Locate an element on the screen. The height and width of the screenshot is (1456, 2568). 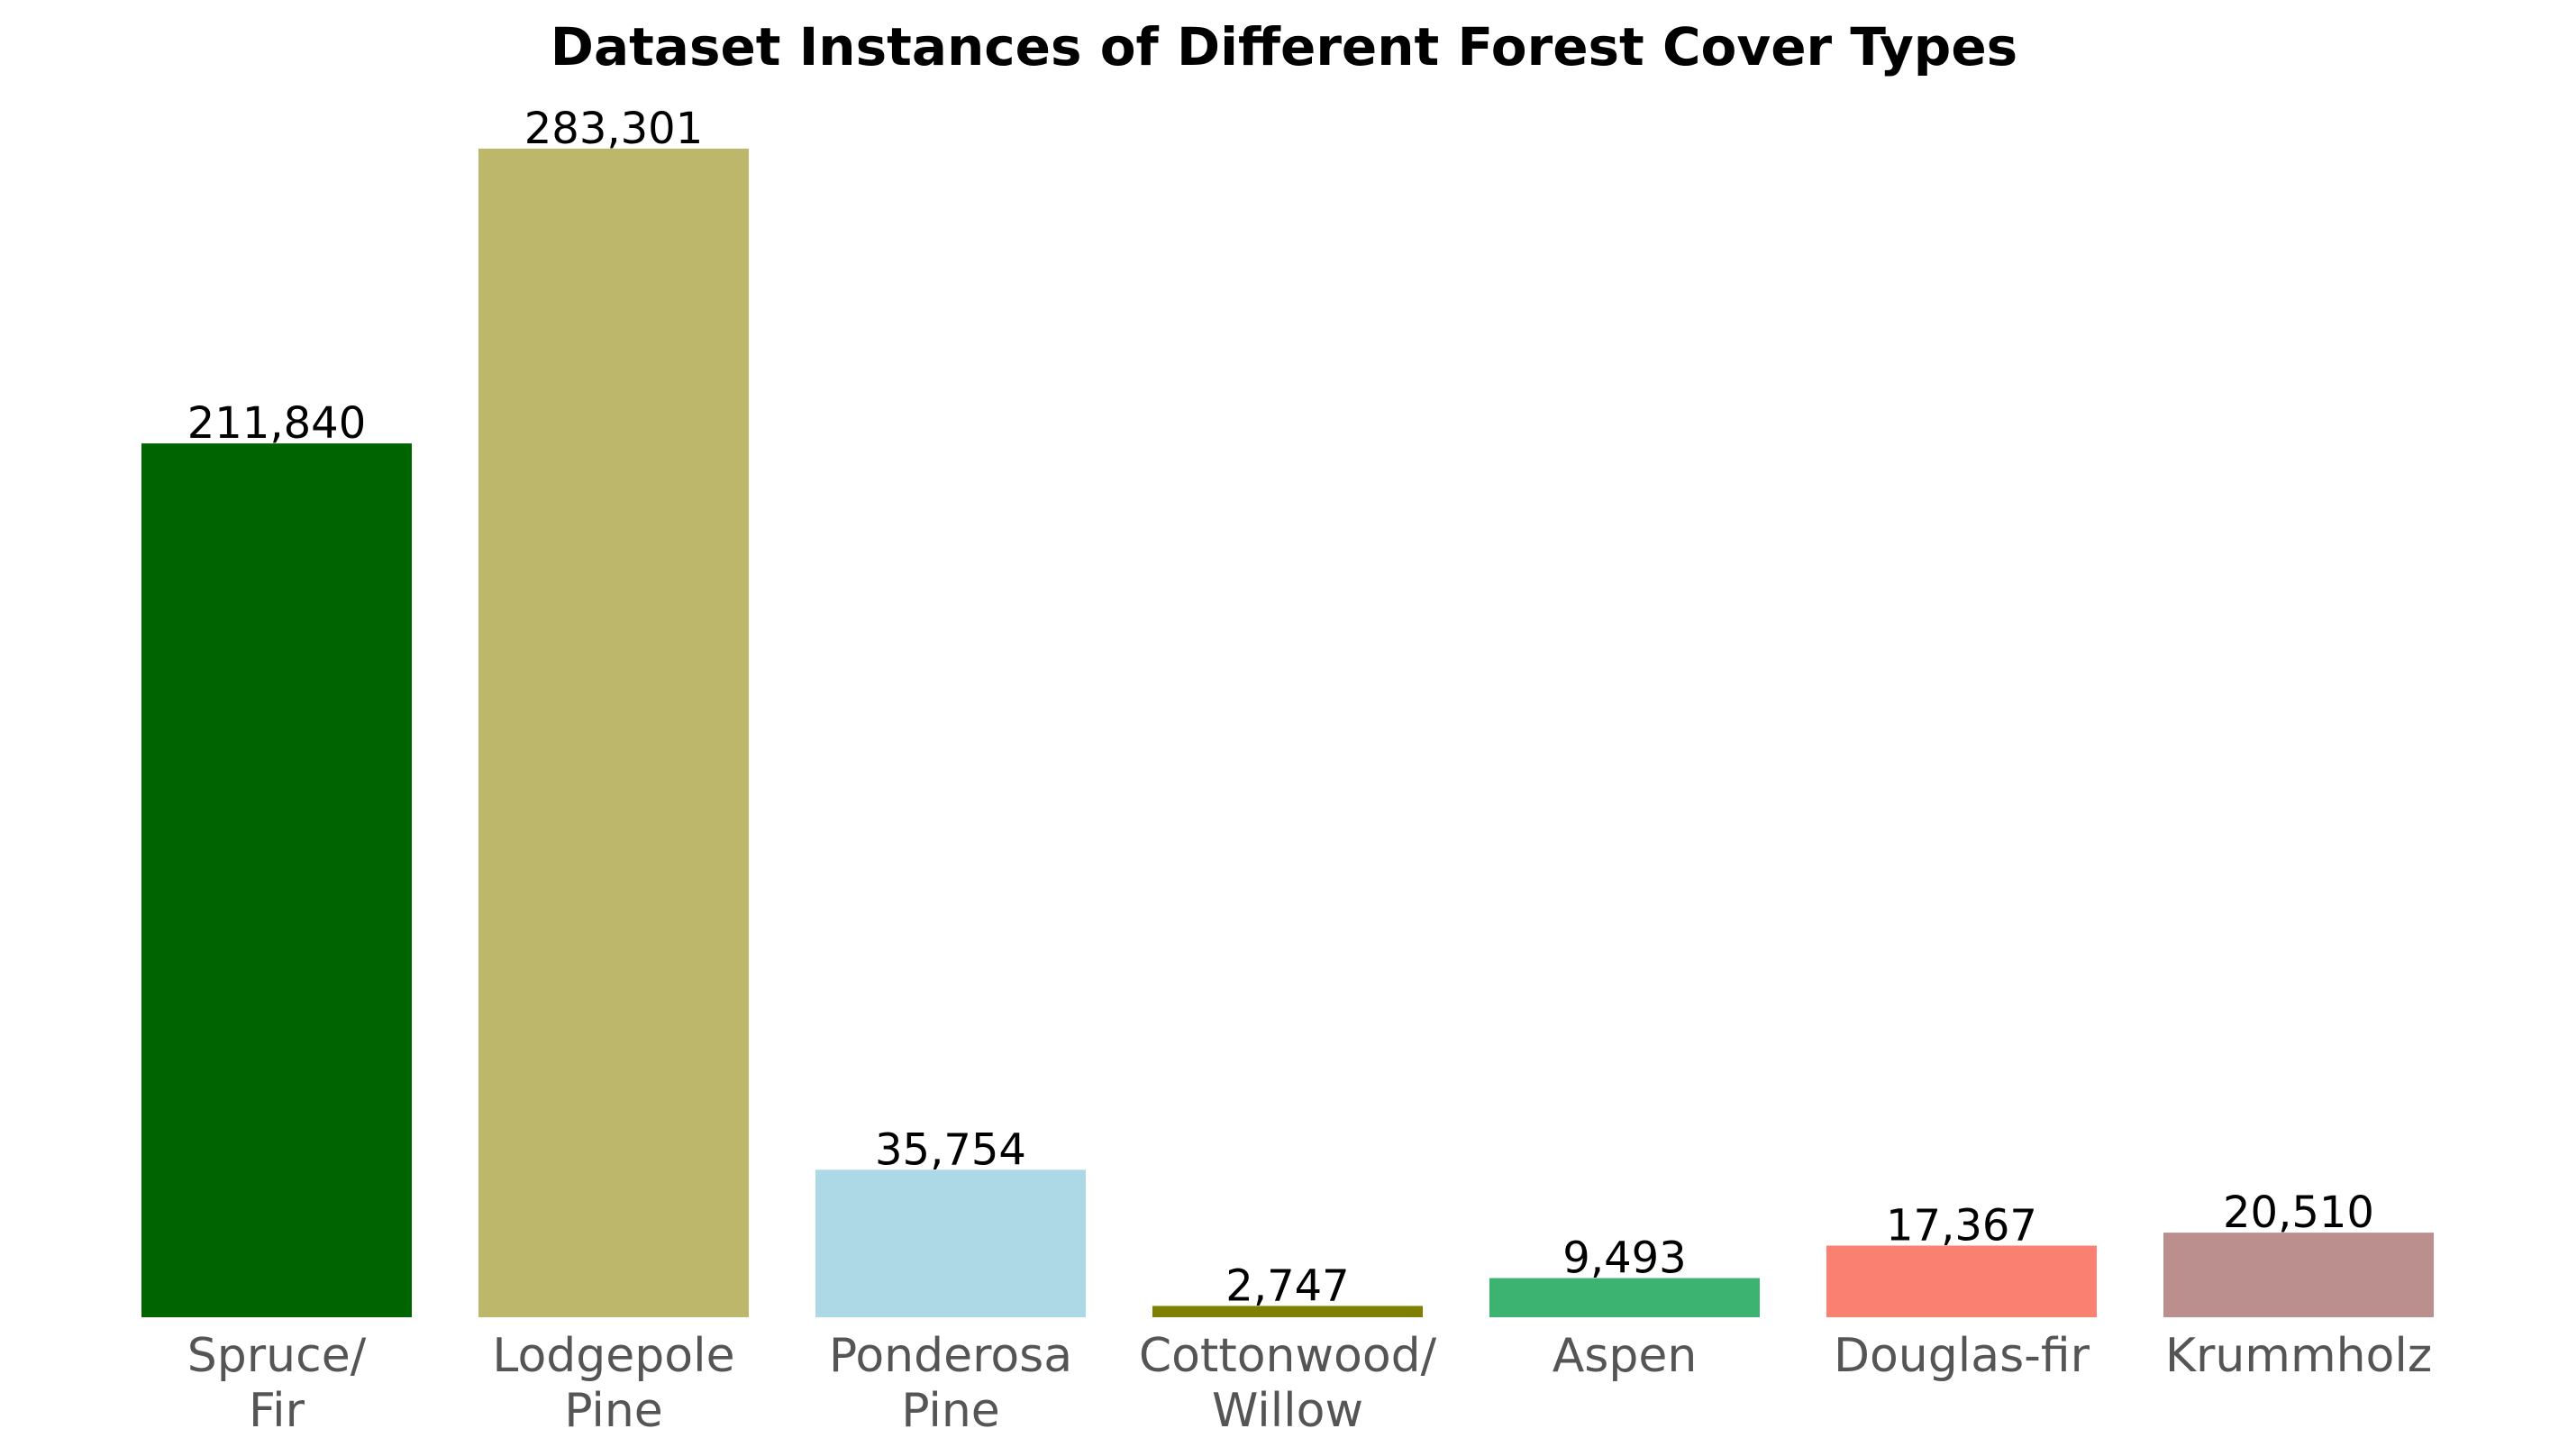
x-tick-label: Ponderosa Pine is located at coordinates (951, 1383).